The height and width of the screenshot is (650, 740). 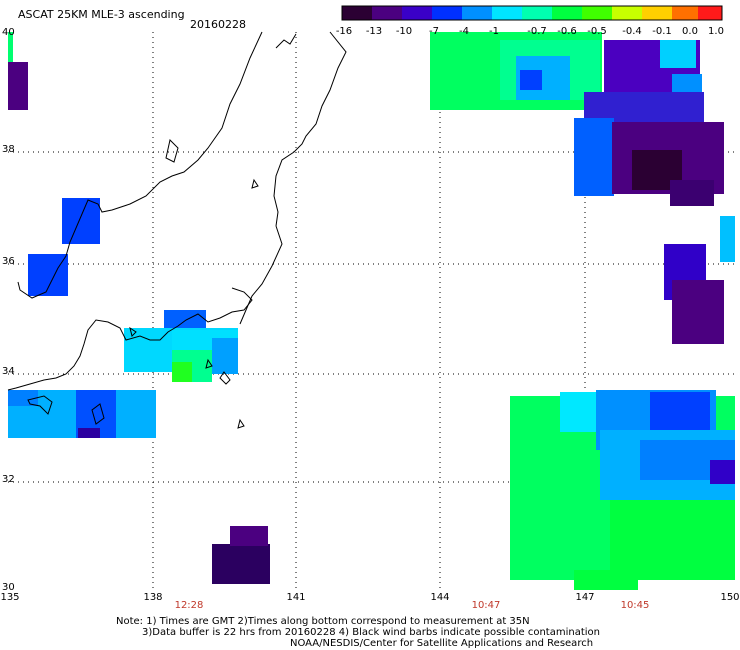 I want to click on colorbar-label: -0.1, so click(x=662, y=31).